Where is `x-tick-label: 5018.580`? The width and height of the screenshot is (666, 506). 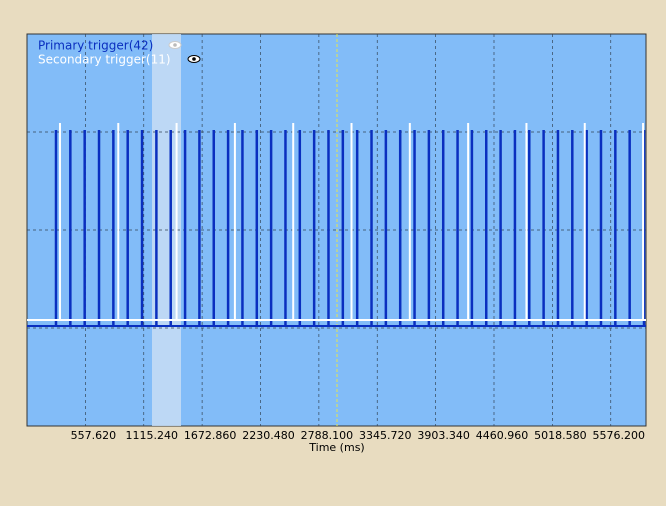
x-tick-label: 5018.580 is located at coordinates (560, 435).